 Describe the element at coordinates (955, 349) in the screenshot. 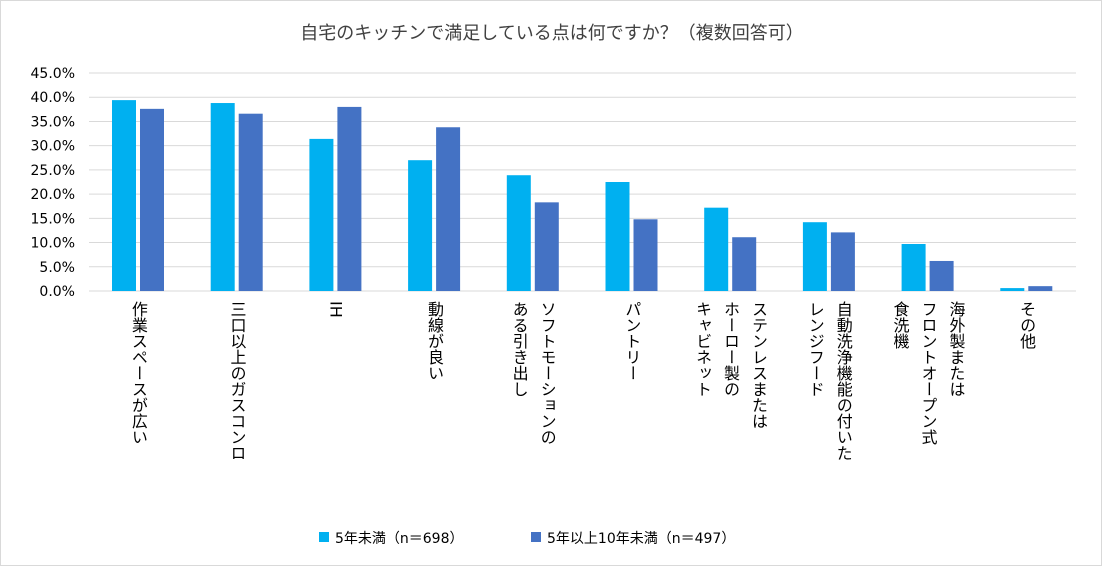

I see `x-category-label: 海外製または` at that location.